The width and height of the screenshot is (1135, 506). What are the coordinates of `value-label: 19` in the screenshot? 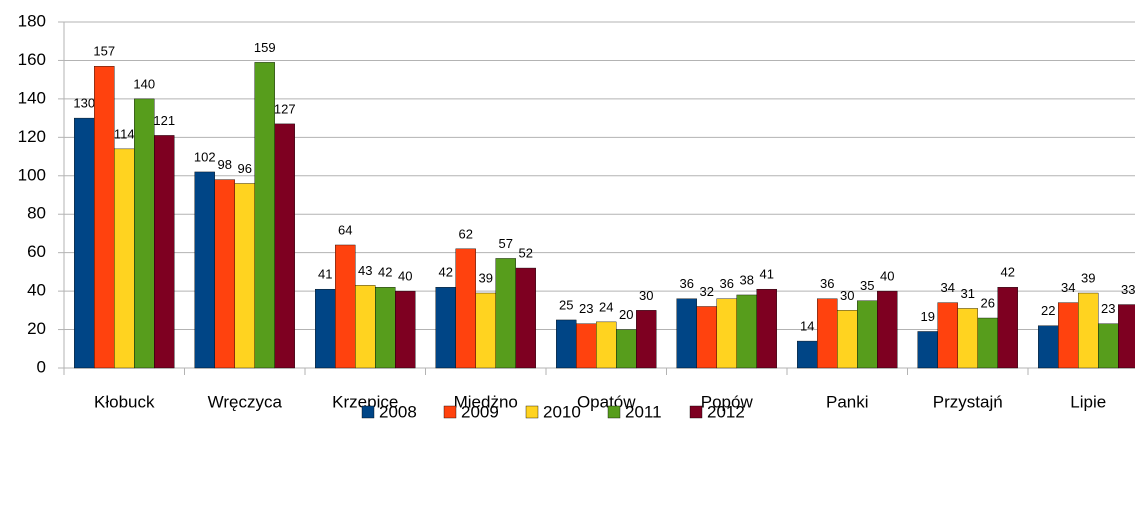 It's located at (928, 316).